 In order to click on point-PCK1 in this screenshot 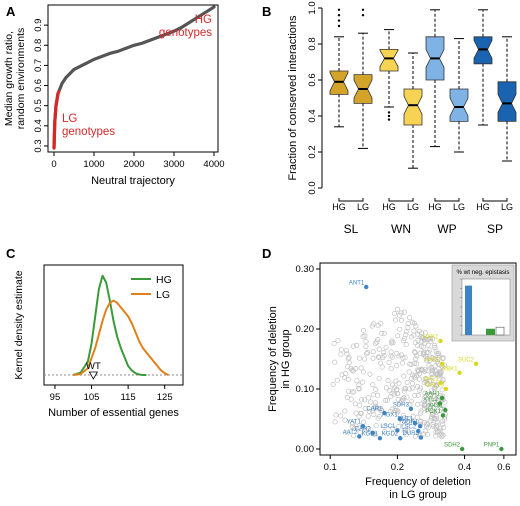, I will do `click(443, 415)`.